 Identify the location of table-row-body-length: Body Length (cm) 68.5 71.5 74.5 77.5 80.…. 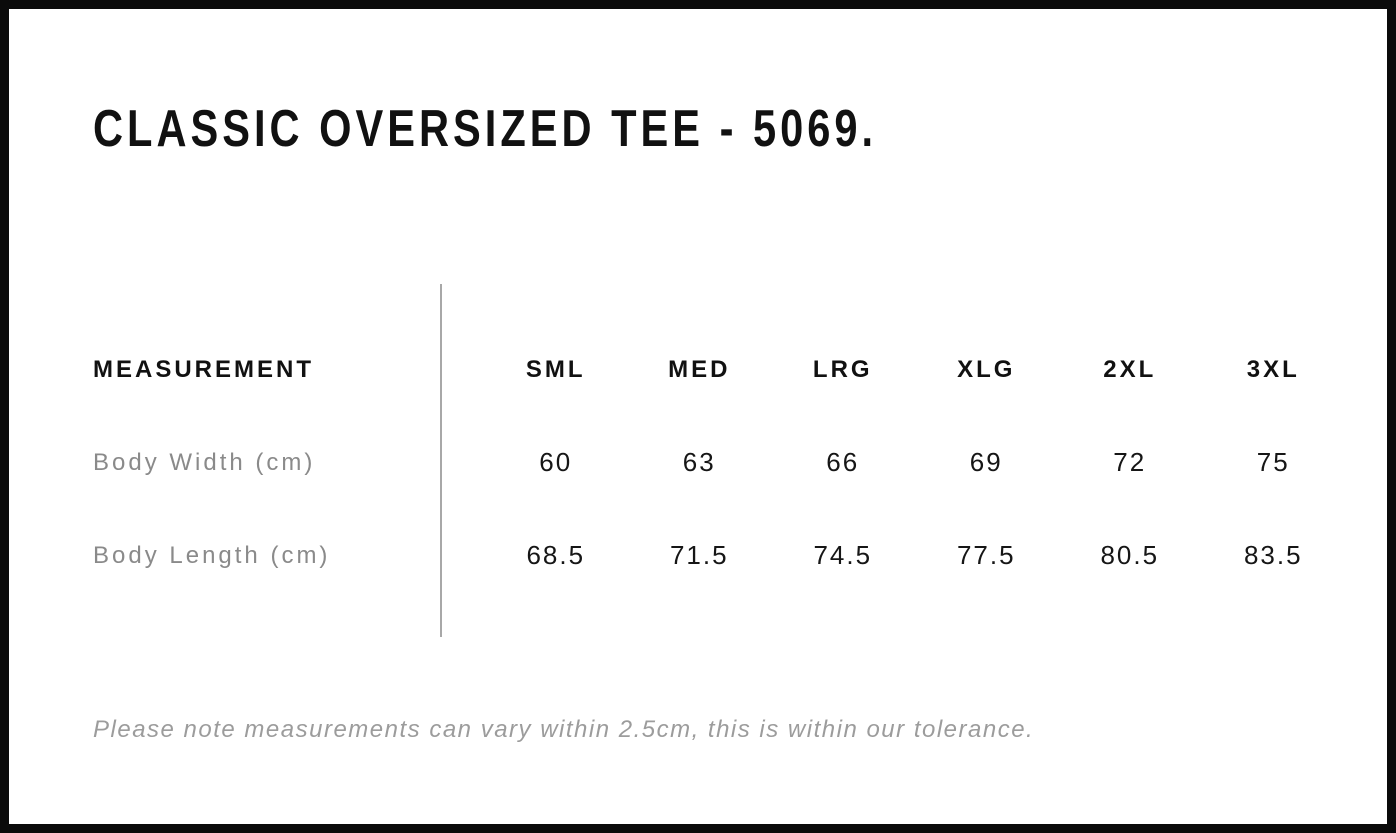
(719, 555).